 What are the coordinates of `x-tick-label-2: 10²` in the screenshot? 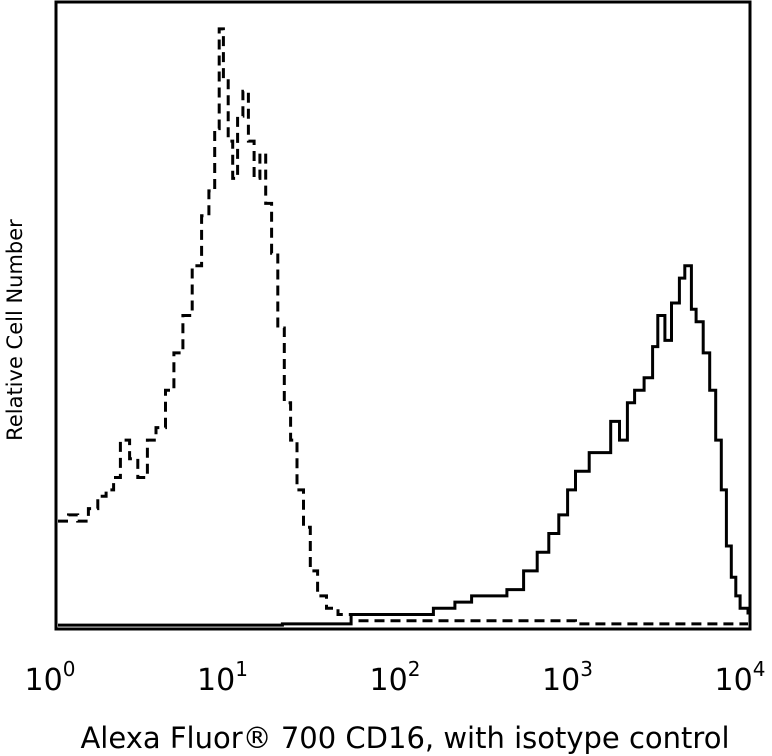 It's located at (395, 677).